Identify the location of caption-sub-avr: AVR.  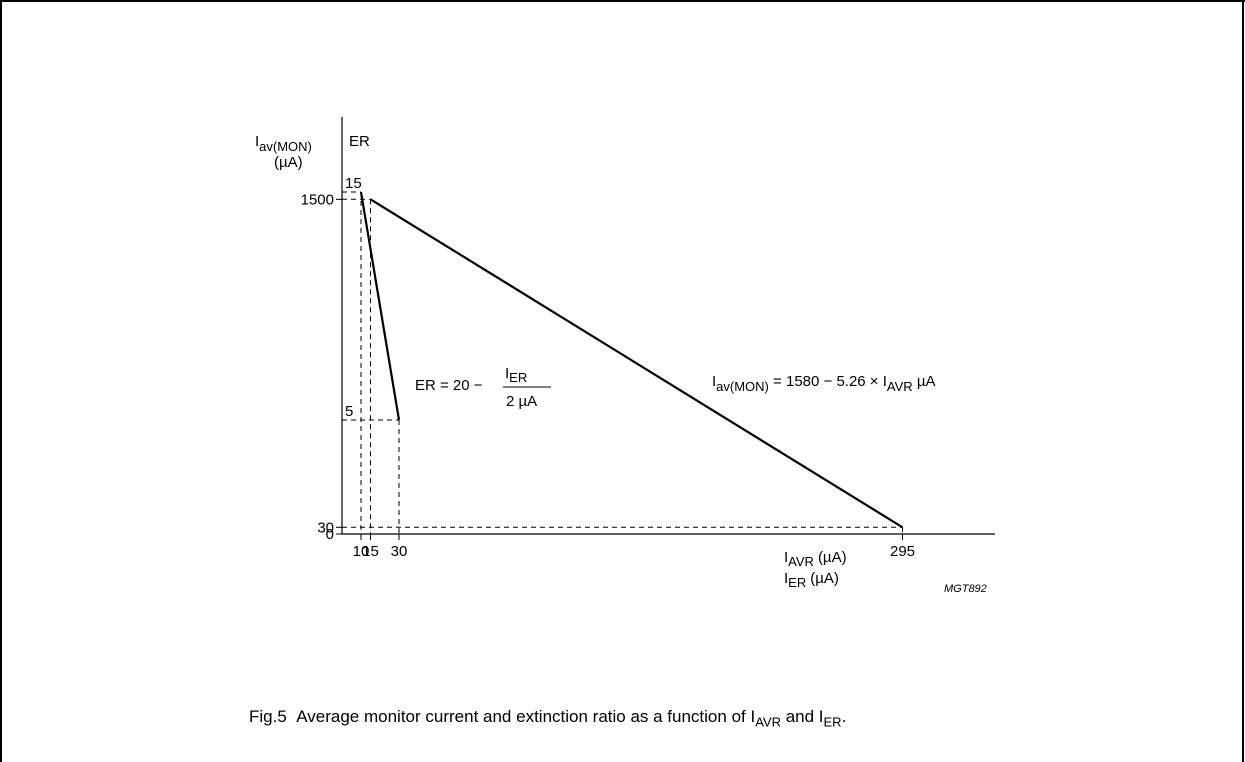
(768, 722).